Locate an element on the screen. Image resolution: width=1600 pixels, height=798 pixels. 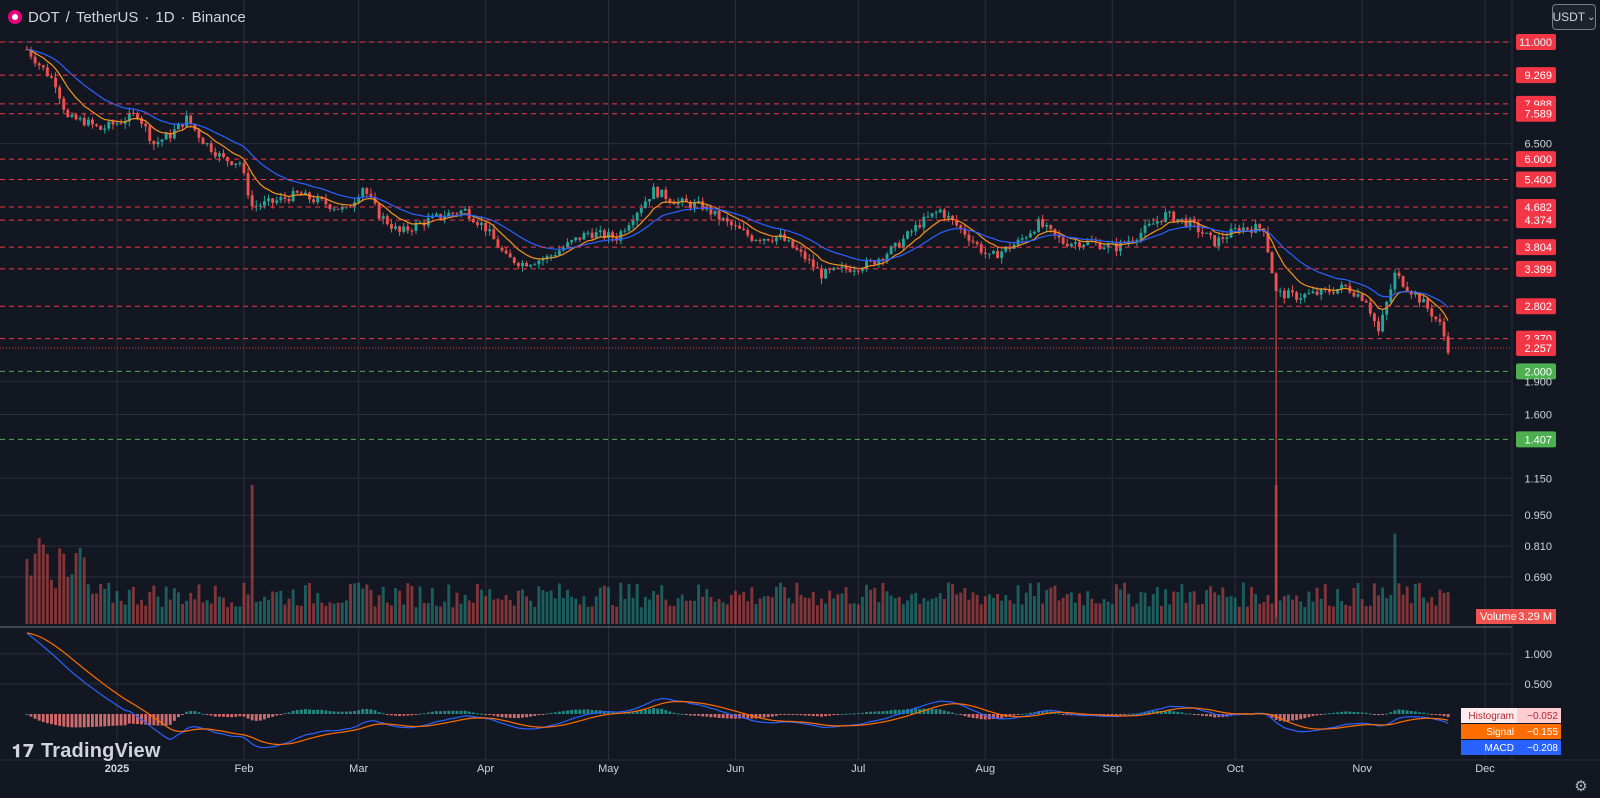
indicator-legend: Histogram −0.052 Signal −0.155 MACD −0.208 is located at coordinates (1511, 731).